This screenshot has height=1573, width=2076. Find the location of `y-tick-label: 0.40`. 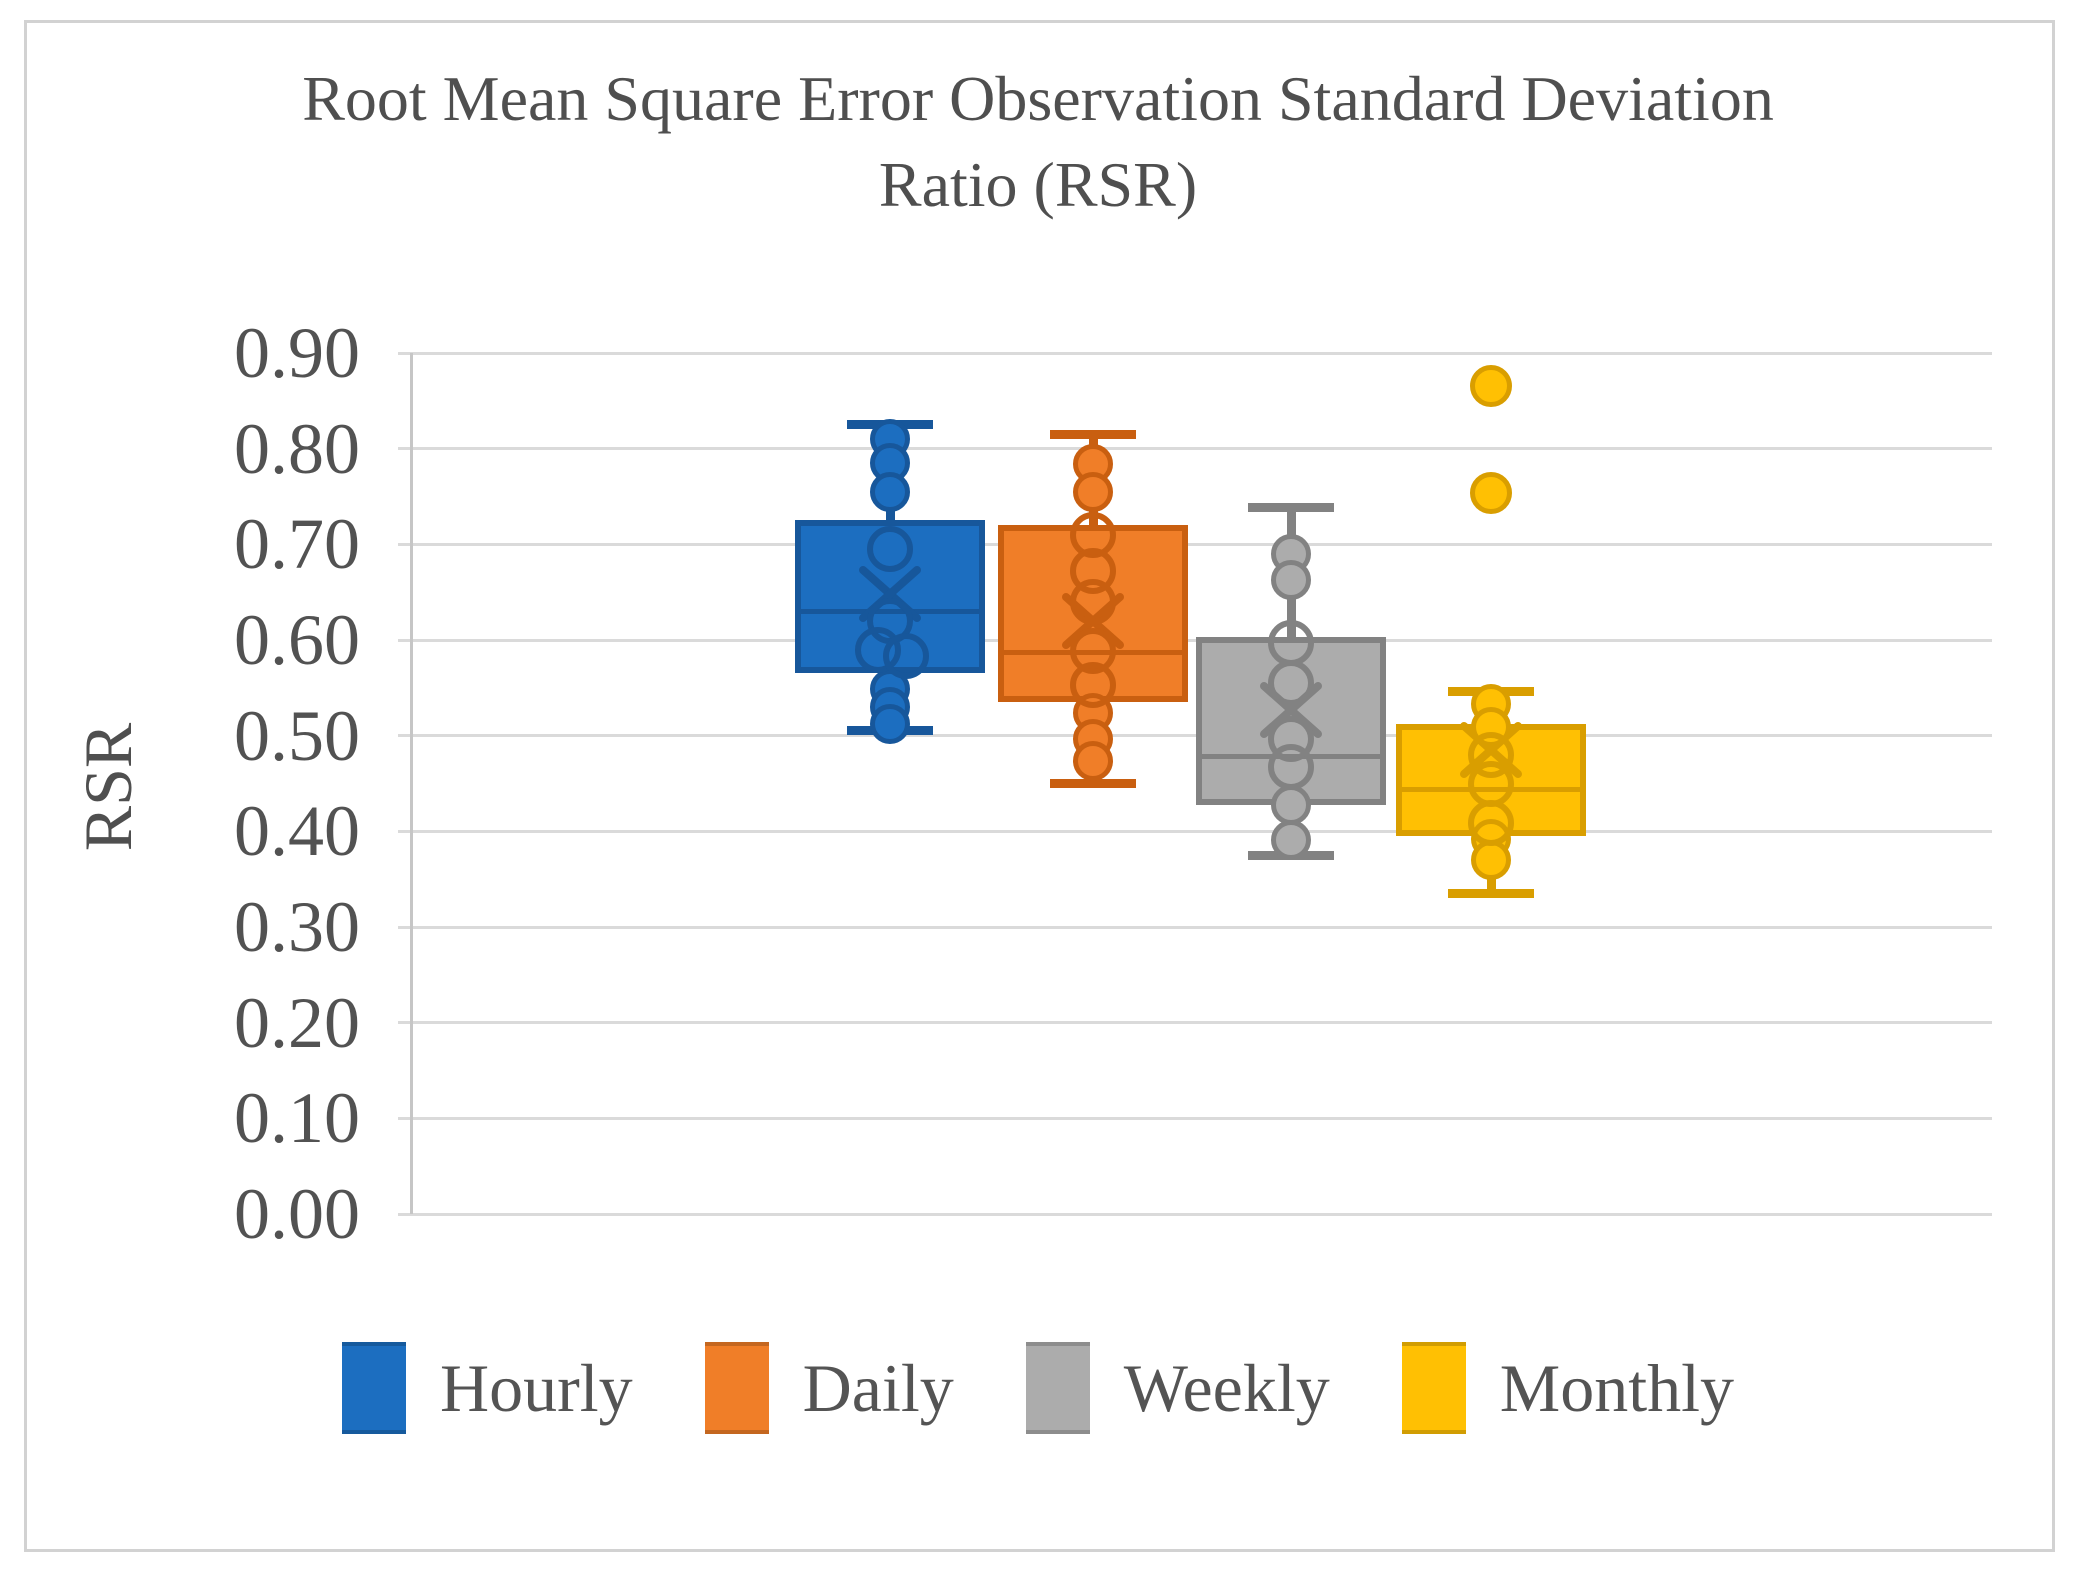

y-tick-label: 0.40 is located at coordinates (297, 831).